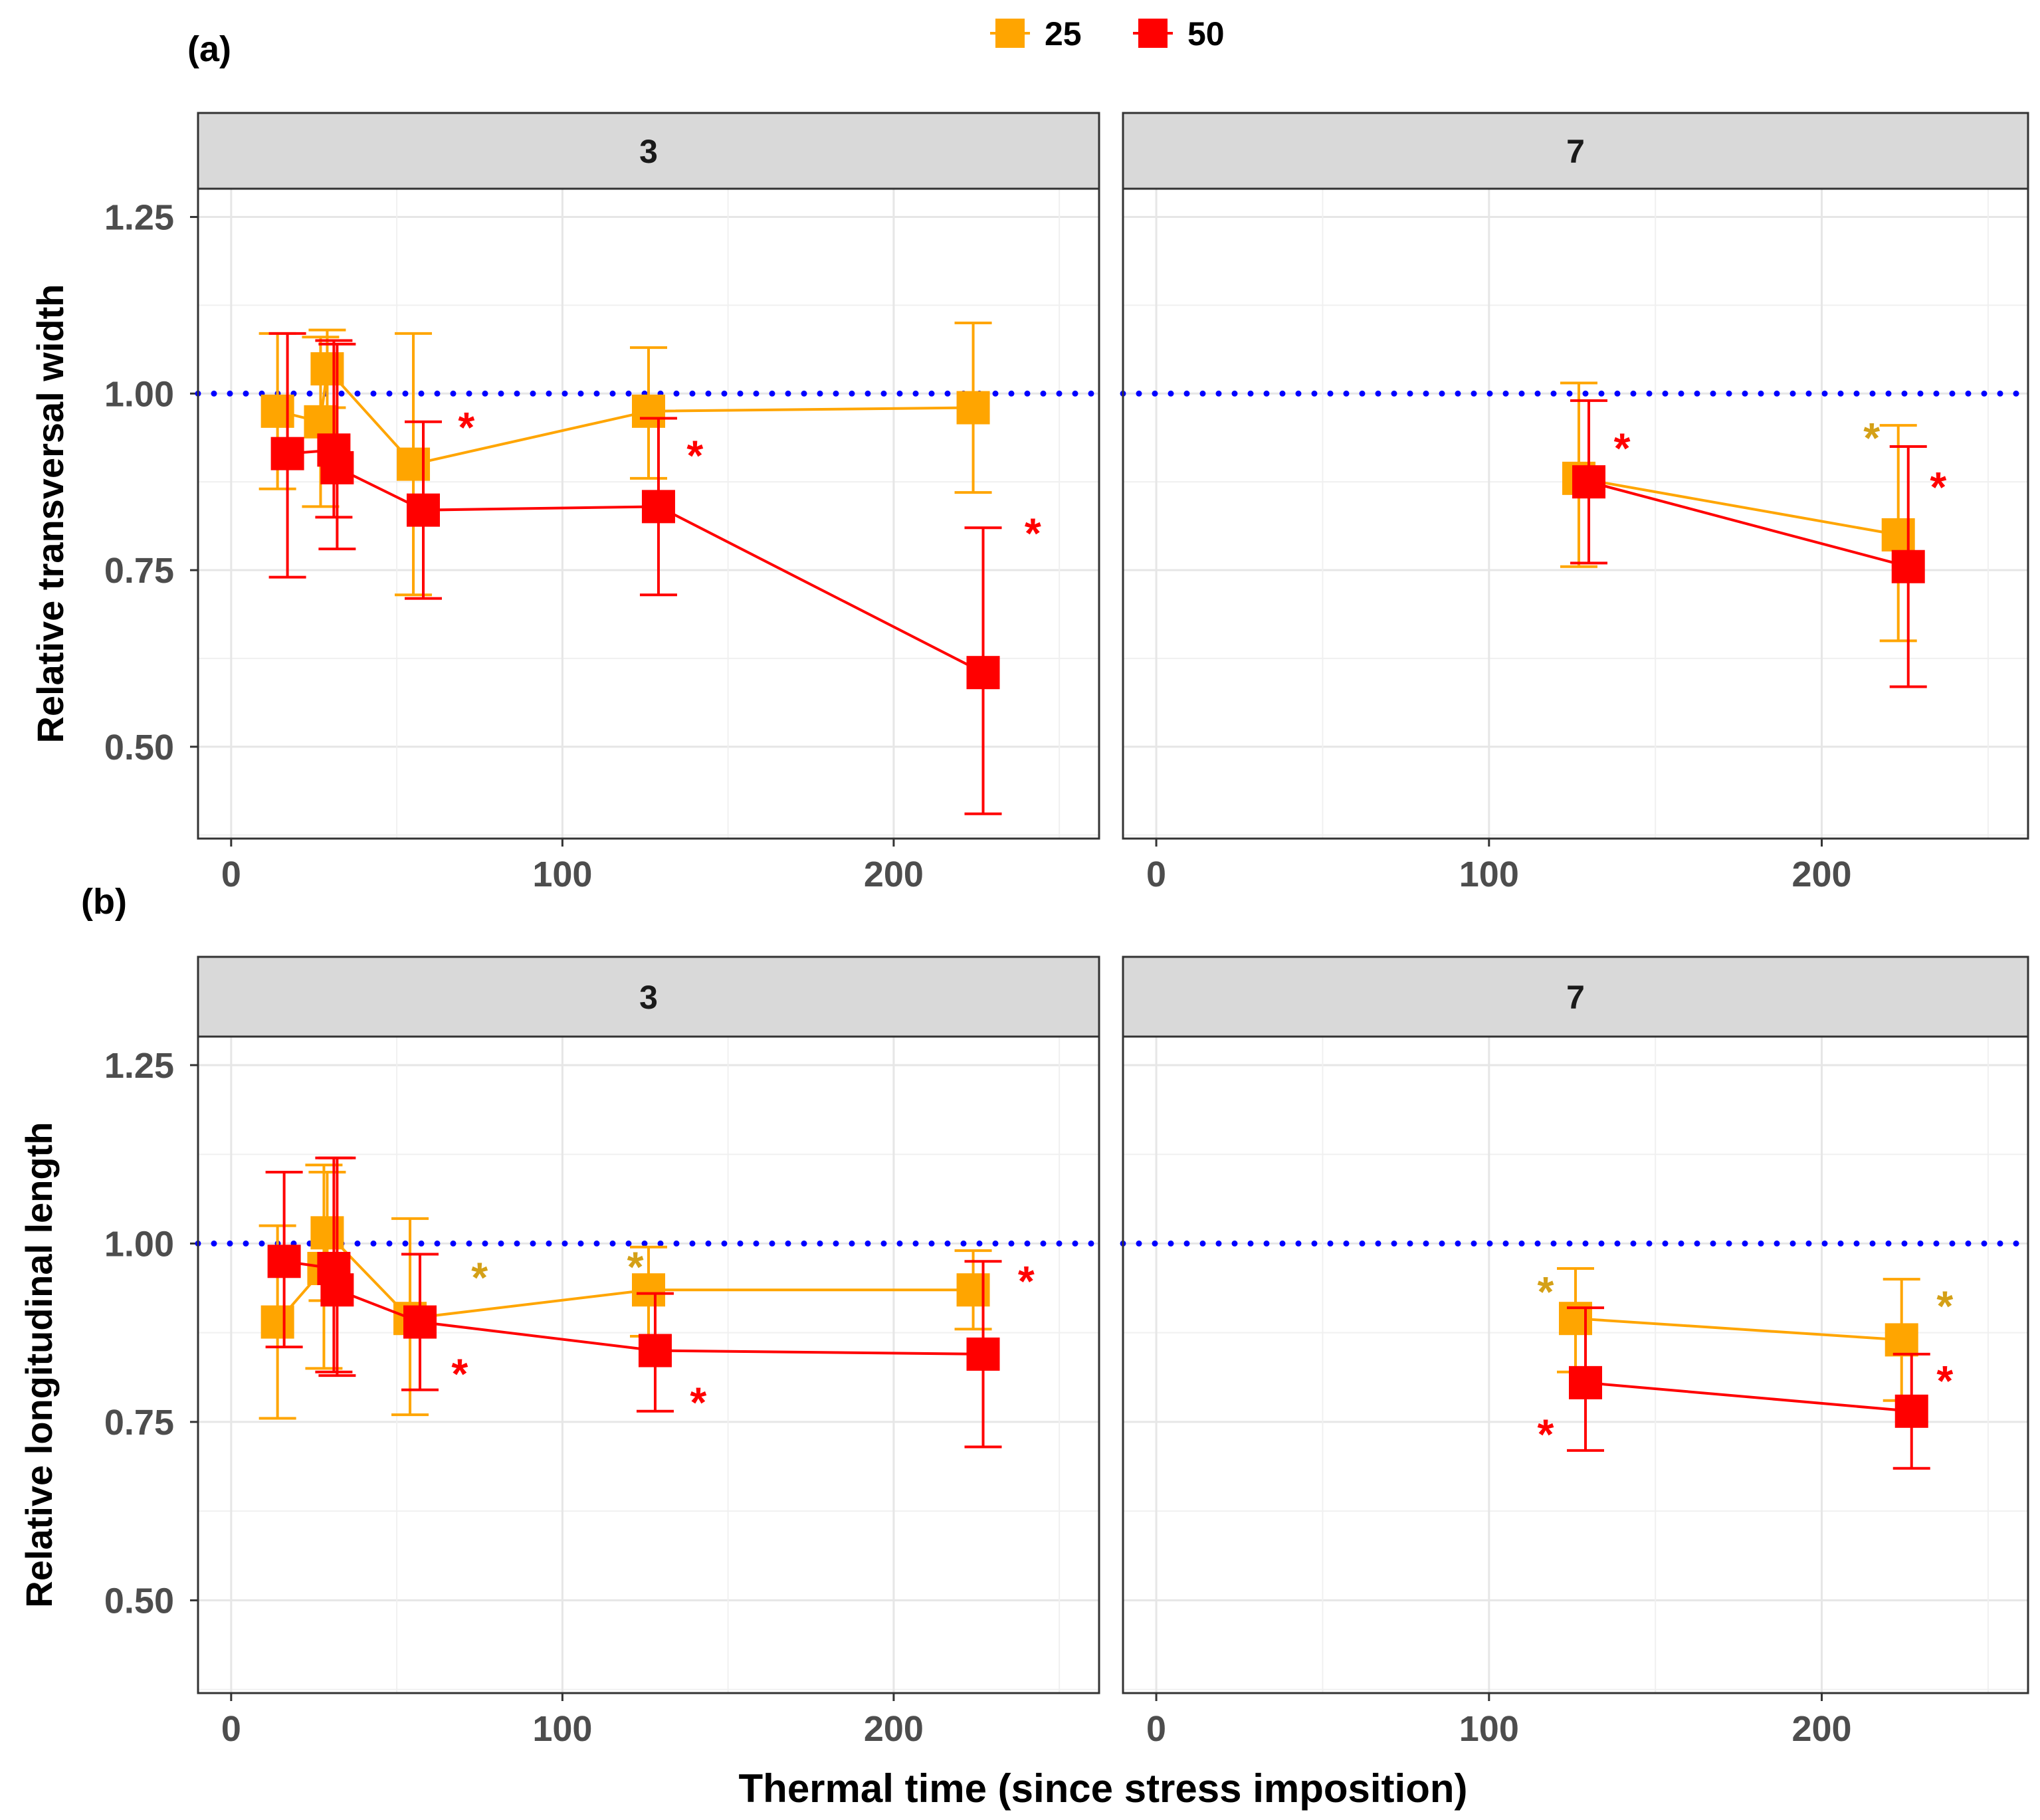 The width and height of the screenshot is (2040, 1820). Describe the element at coordinates (1206, 33) in the screenshot. I see `legend-label: 50` at that location.